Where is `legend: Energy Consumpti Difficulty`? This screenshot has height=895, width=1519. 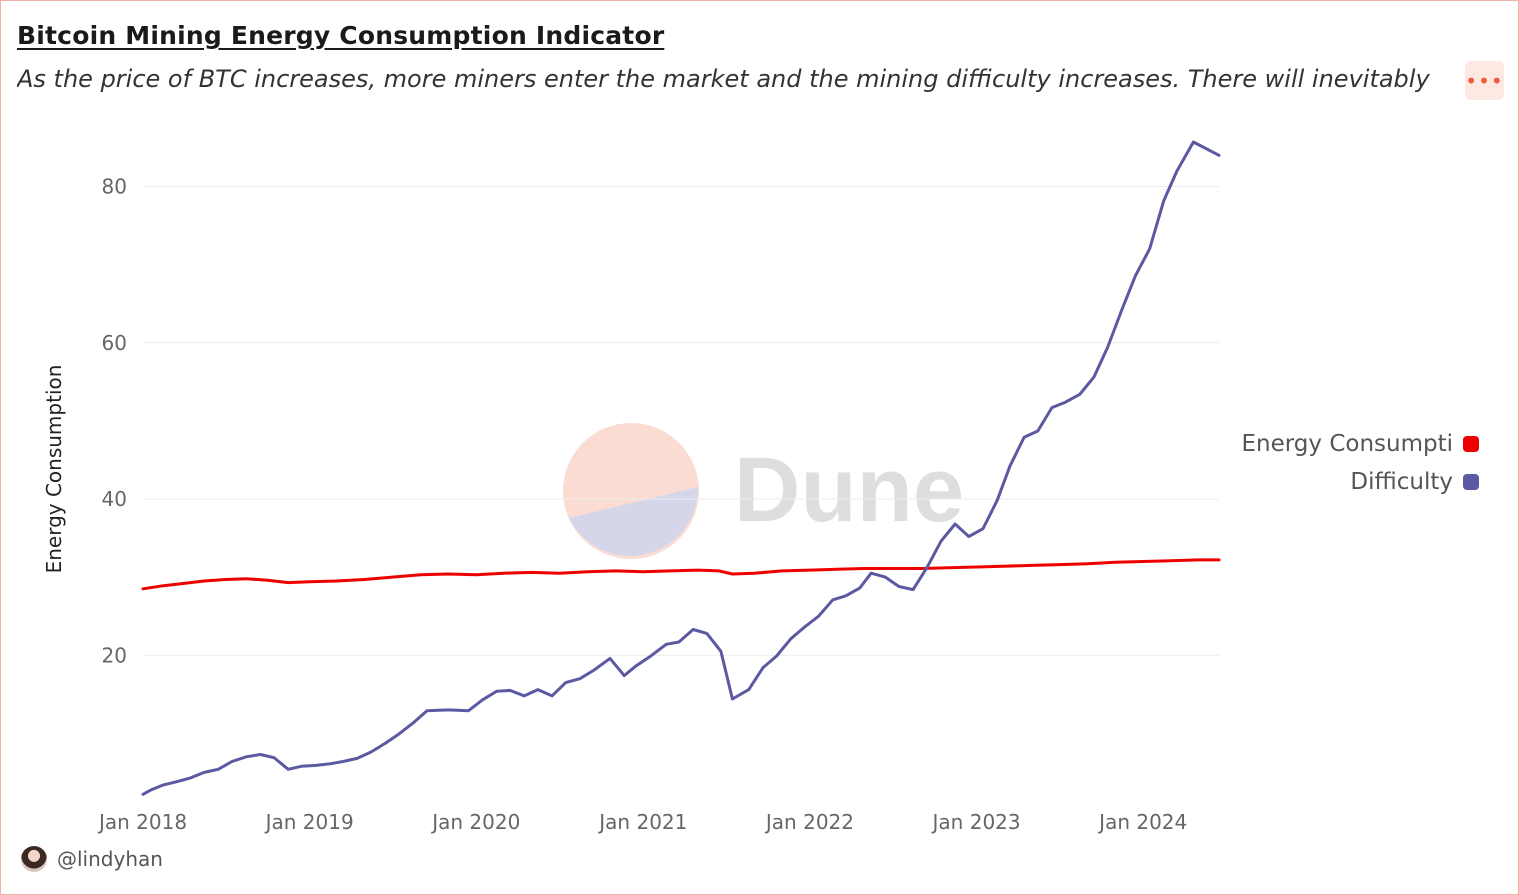 legend: Energy Consumpti Difficulty is located at coordinates (1341, 463).